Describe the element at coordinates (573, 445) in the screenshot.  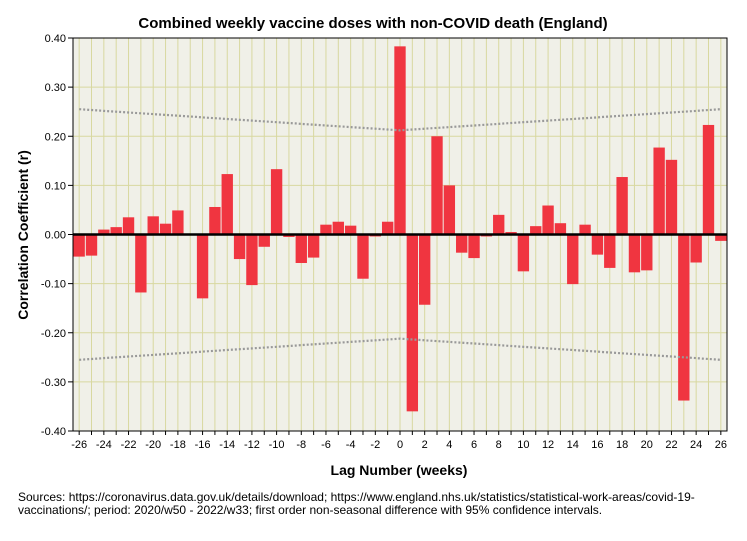
I see `x-tick-label: 14` at that location.